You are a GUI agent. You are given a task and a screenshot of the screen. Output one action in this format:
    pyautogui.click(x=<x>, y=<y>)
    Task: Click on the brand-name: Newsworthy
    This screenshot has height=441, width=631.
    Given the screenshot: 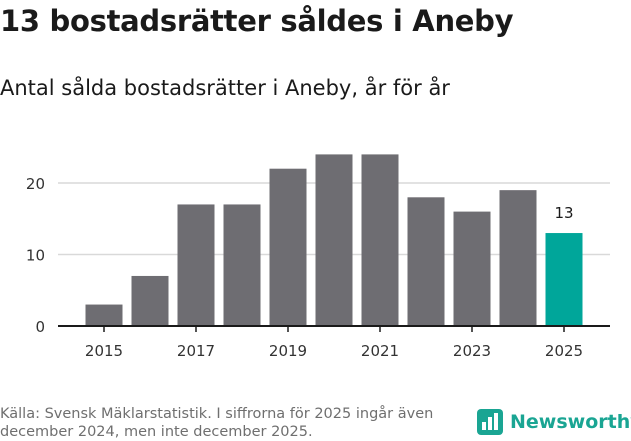 What is the action you would take?
    pyautogui.click(x=570, y=422)
    